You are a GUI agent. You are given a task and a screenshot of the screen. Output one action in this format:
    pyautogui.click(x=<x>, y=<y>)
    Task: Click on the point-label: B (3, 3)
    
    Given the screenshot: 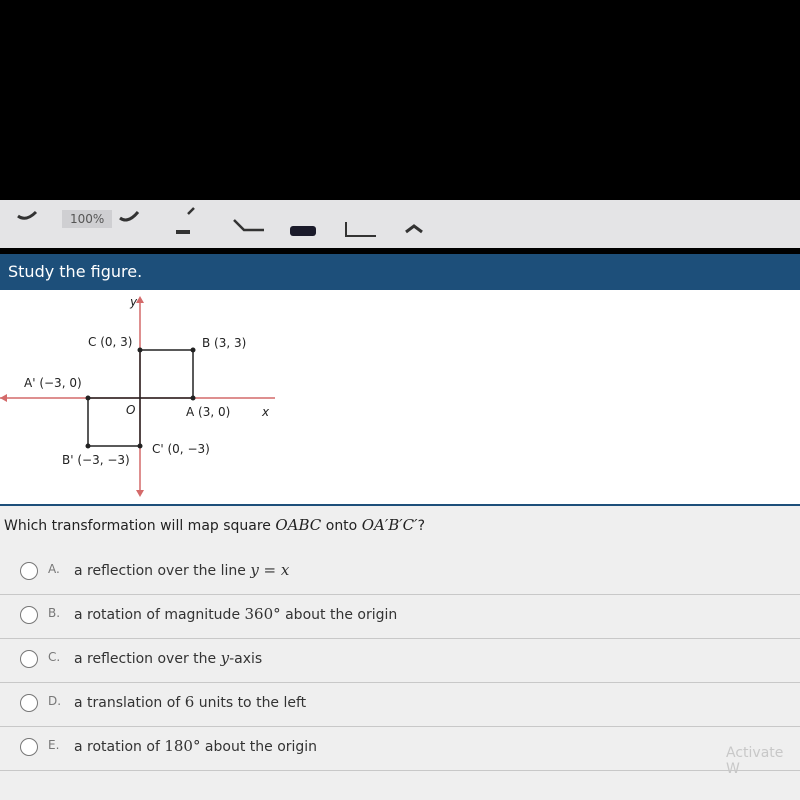 What is the action you would take?
    pyautogui.click(x=224, y=343)
    